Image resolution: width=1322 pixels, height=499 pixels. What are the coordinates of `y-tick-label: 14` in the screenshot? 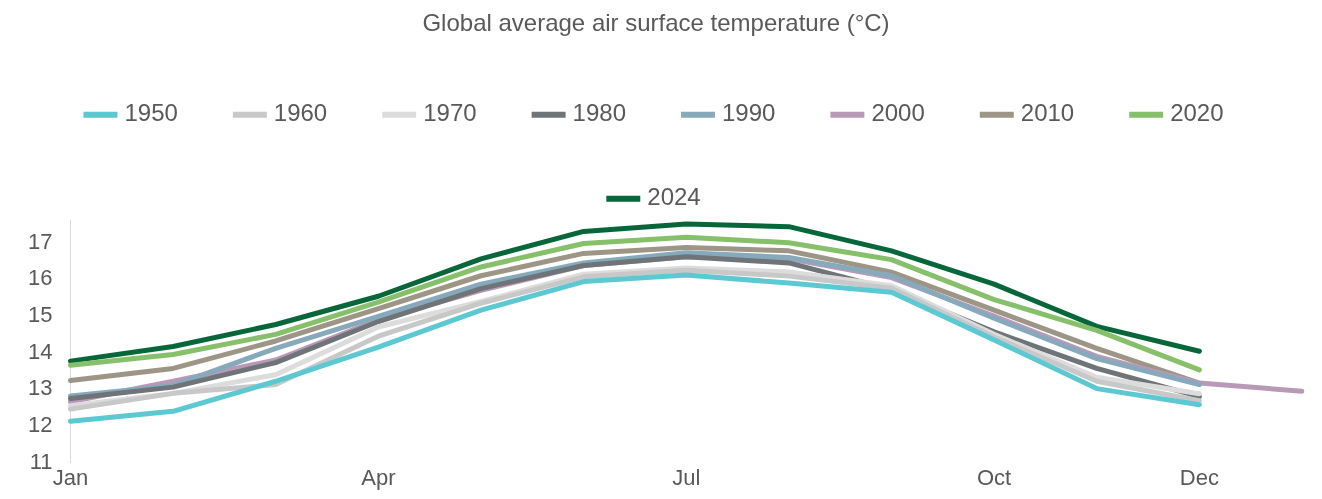 It's located at (40, 351).